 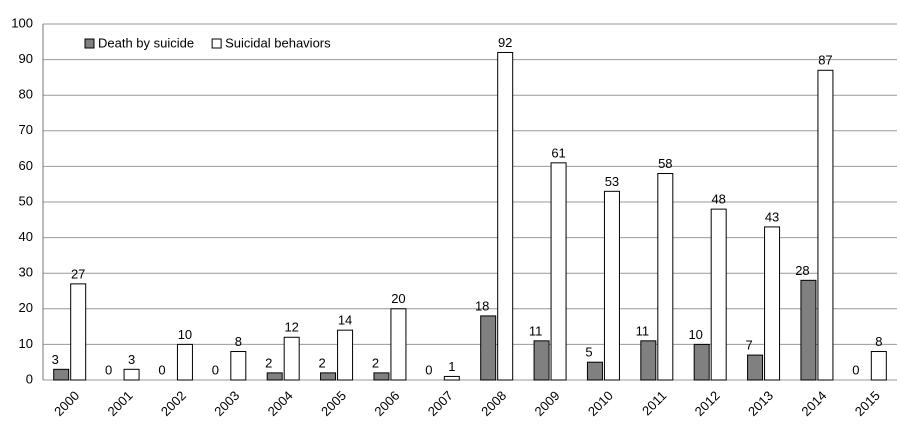 I want to click on data-label: 58, so click(x=665, y=163).